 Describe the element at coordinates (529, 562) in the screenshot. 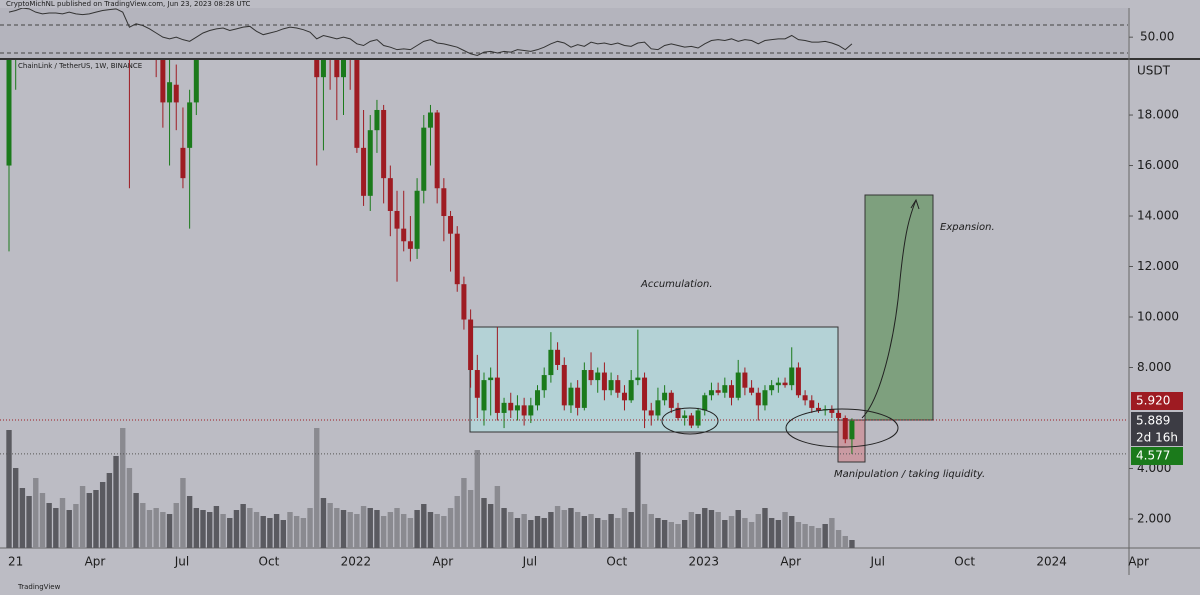

I see `x-tick-label: Jul` at that location.